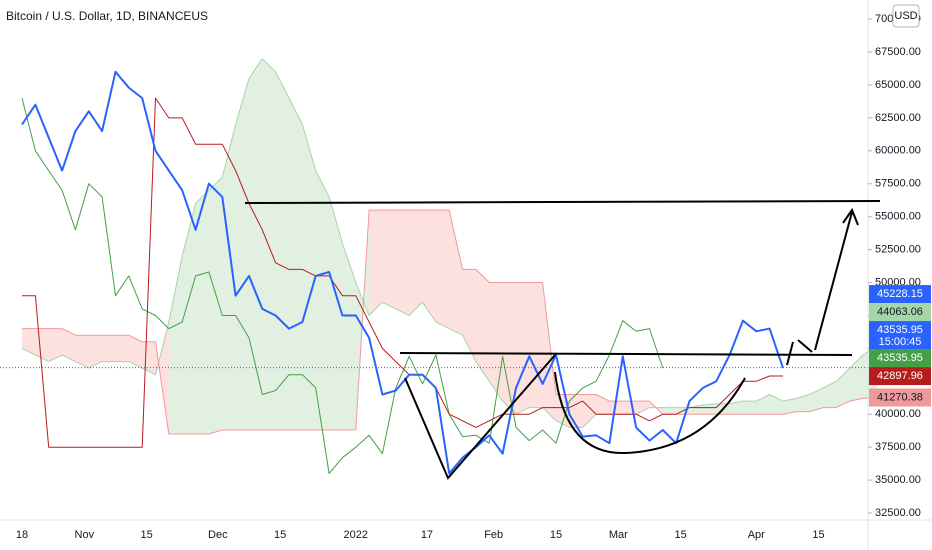 This screenshot has height=550, width=932. I want to click on x-tick-label: 17, so click(427, 535).